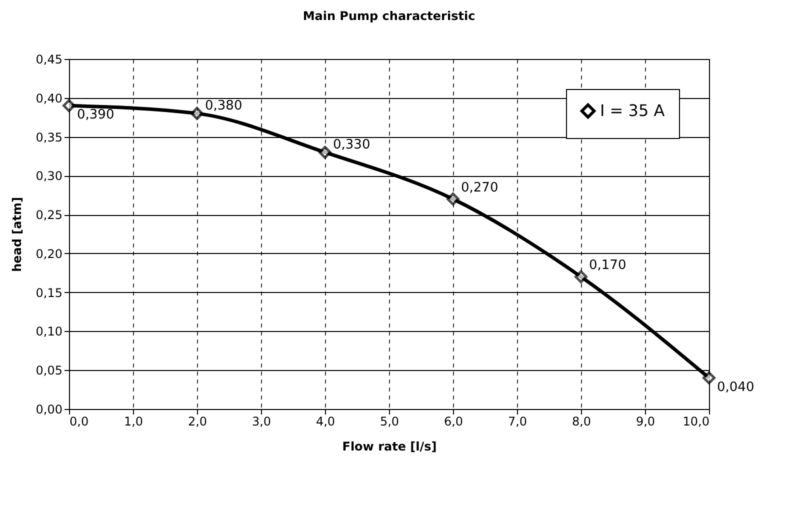 This screenshot has width=792, height=531. Describe the element at coordinates (49, 215) in the screenshot. I see `y-tick-label: 0,25` at that location.